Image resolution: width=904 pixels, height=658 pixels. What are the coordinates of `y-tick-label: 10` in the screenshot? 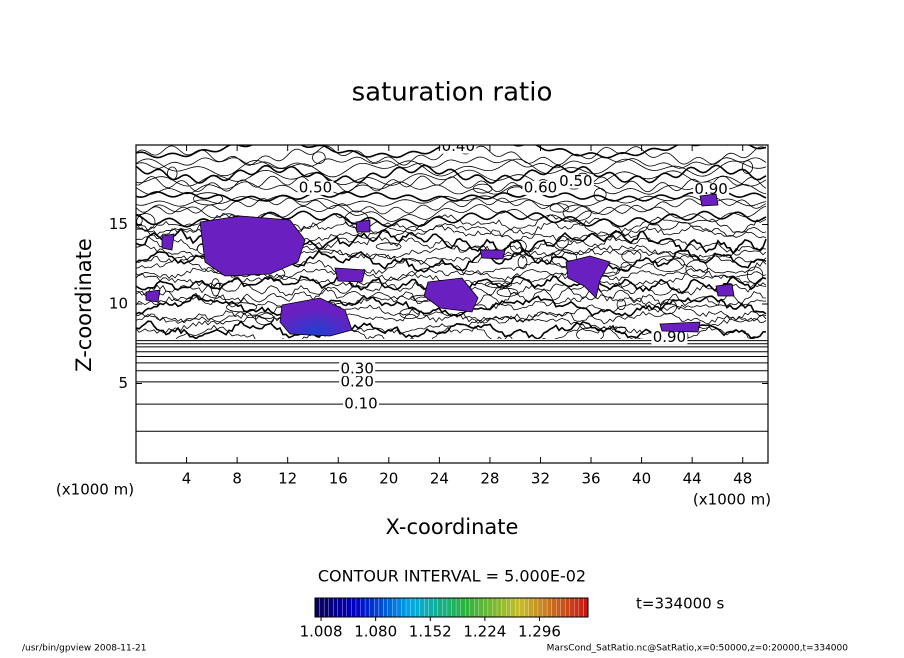 It's located at (118, 304).